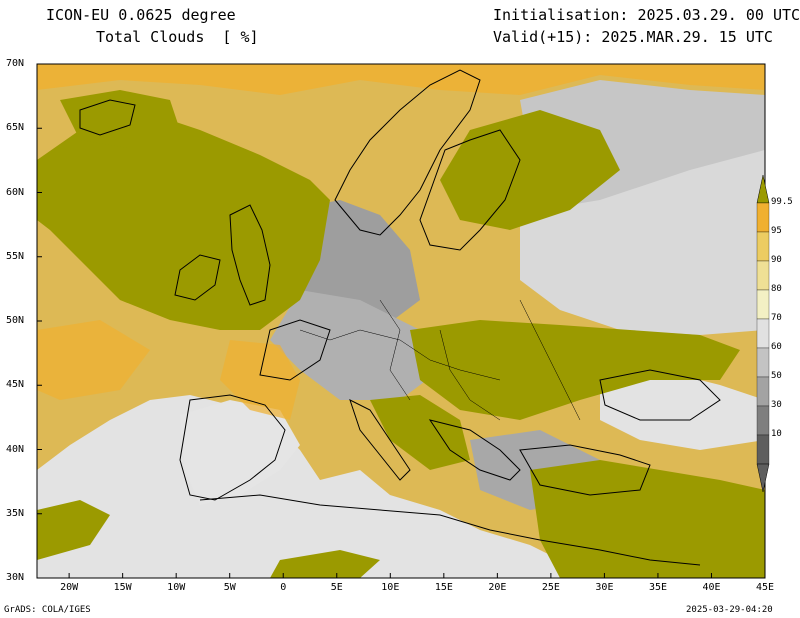 This screenshot has width=800, height=618. I want to click on init-time: Initialisation: 2025.03.29. 00 UTC, so click(646, 15).